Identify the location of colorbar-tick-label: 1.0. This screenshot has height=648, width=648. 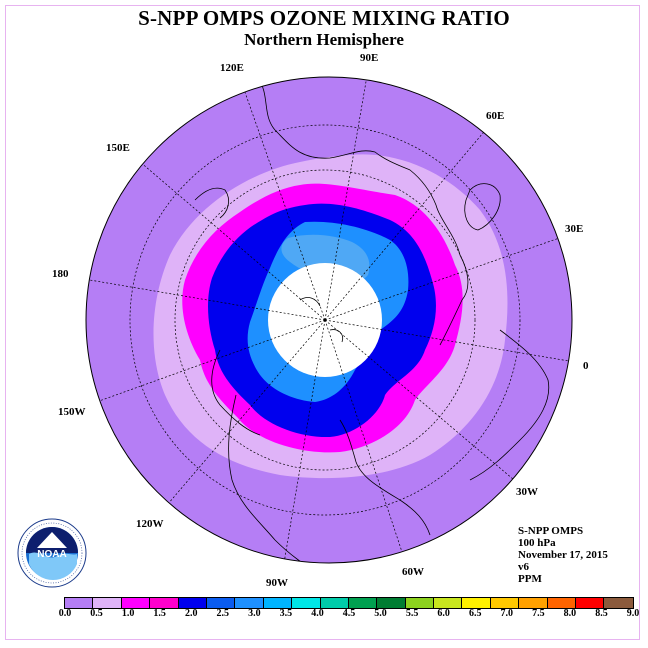
(128, 613).